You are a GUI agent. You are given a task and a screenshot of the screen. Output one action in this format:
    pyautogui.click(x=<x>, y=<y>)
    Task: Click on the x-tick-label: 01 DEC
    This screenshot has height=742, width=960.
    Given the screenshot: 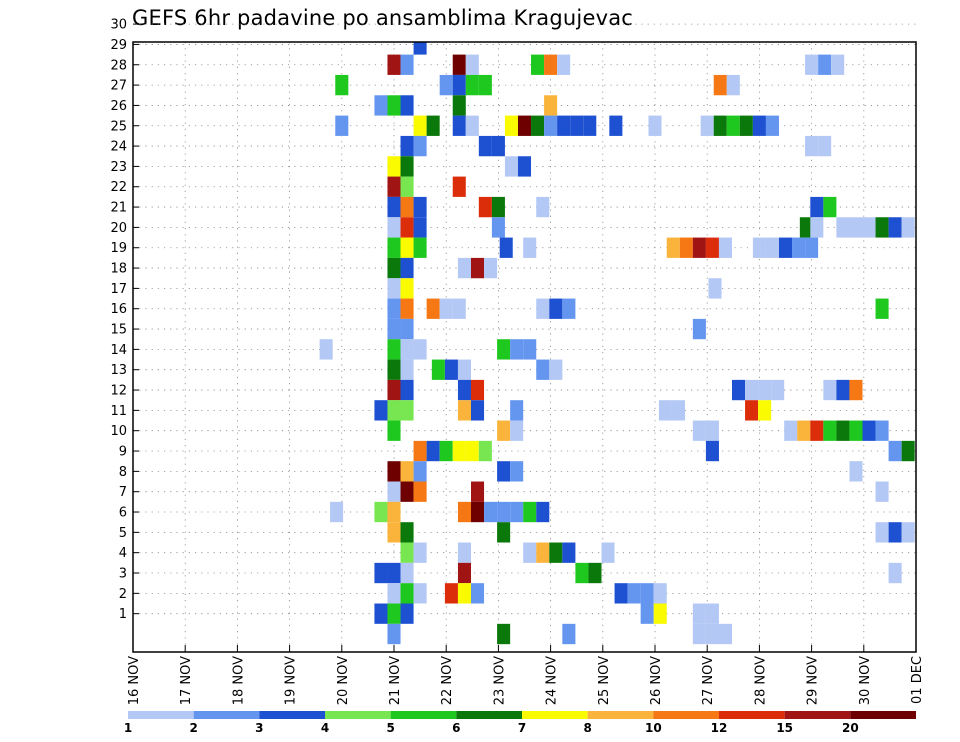 What is the action you would take?
    pyautogui.click(x=917, y=680)
    